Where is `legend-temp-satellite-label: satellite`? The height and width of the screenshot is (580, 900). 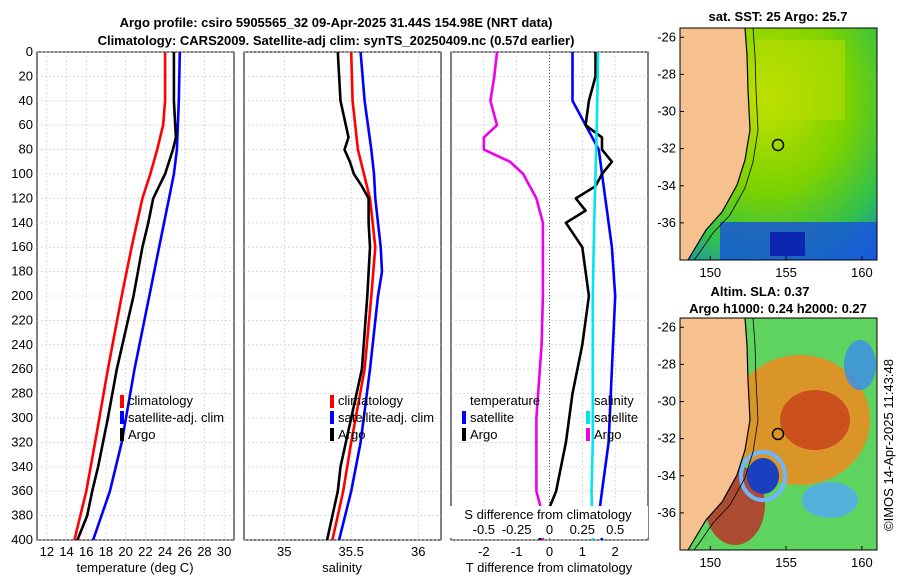
legend-temp-satellite-label: satellite is located at coordinates (492, 417).